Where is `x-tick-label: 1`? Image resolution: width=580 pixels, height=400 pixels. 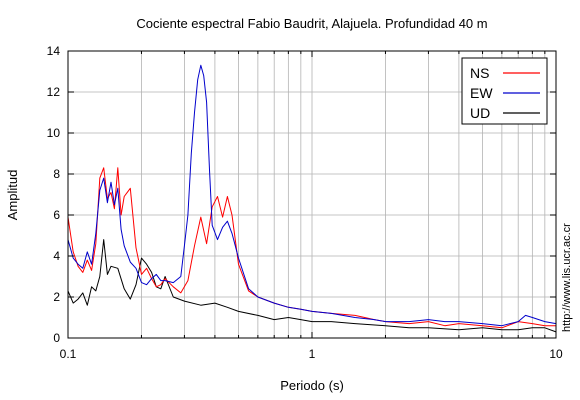 x-tick-label: 1 is located at coordinates (312, 354).